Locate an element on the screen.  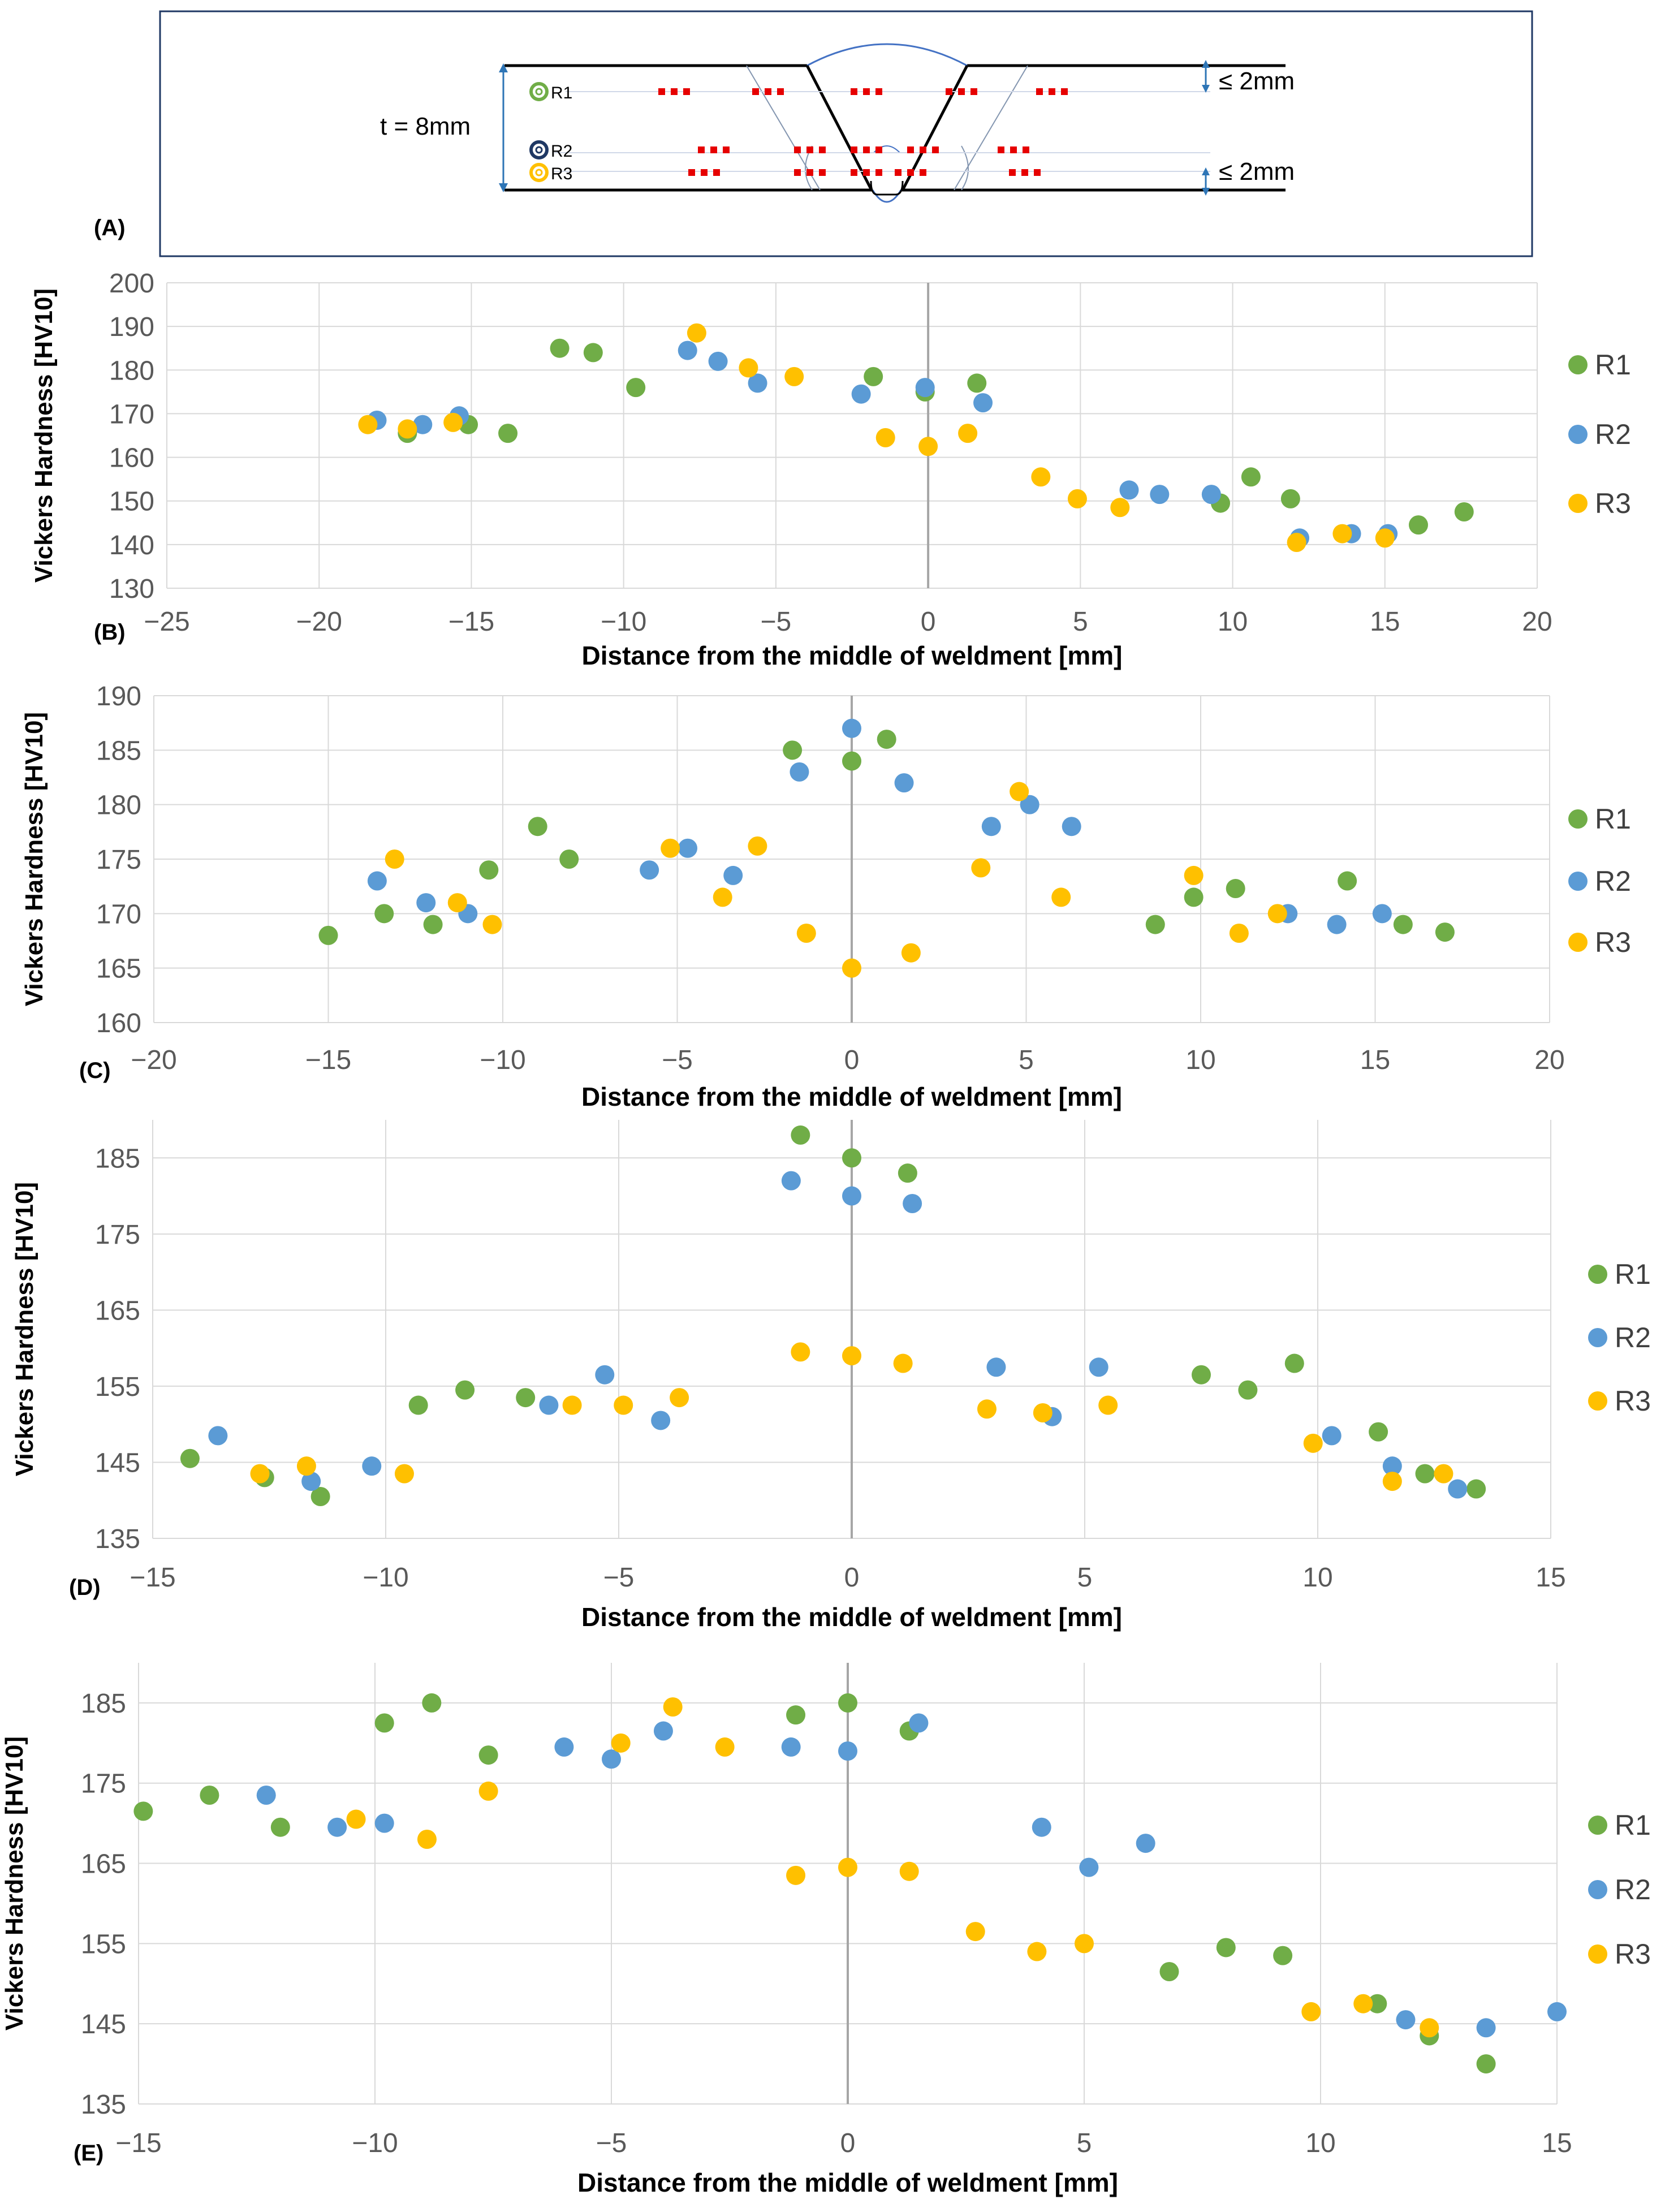
y-tick-label: 155 is located at coordinates (104, 1944).